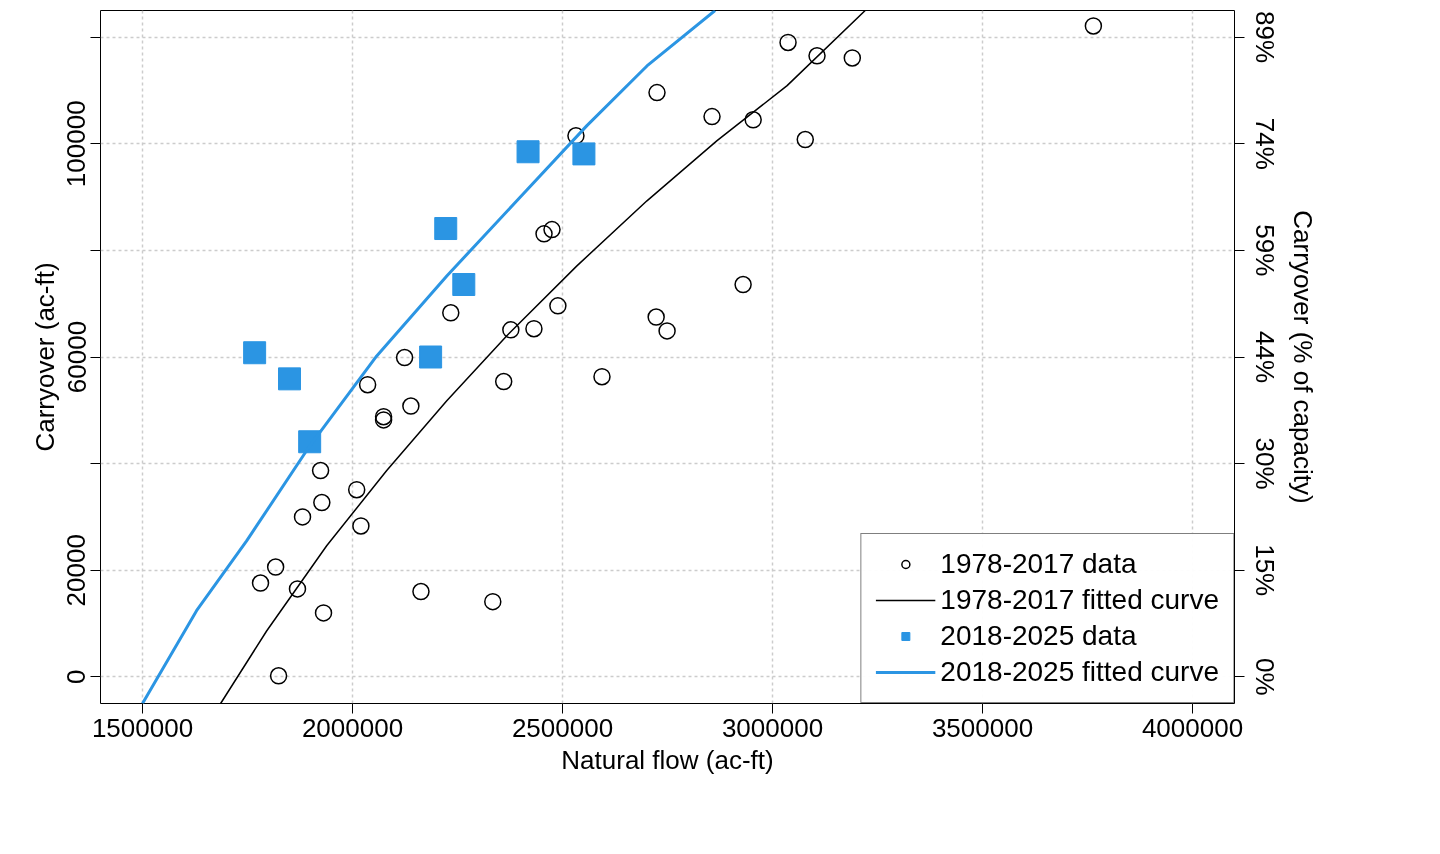  I want to click on y-tick-label: 20000, so click(76, 570).